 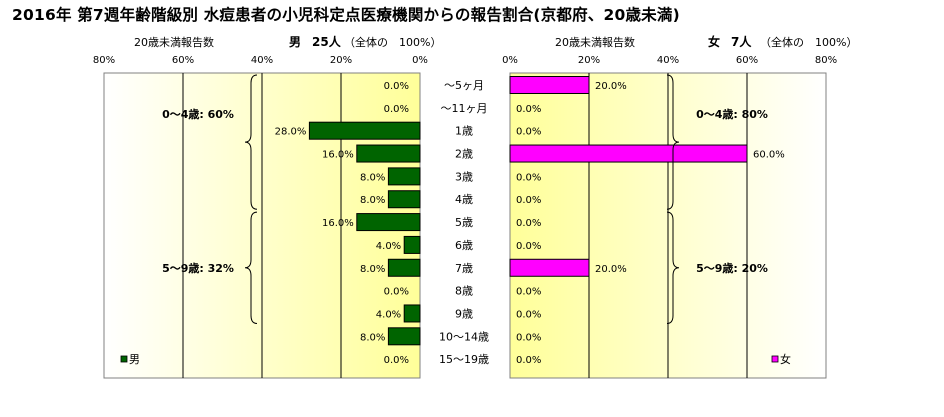 What do you see at coordinates (262, 60) in the screenshot?
I see `tick-label-male: 40%` at bounding box center [262, 60].